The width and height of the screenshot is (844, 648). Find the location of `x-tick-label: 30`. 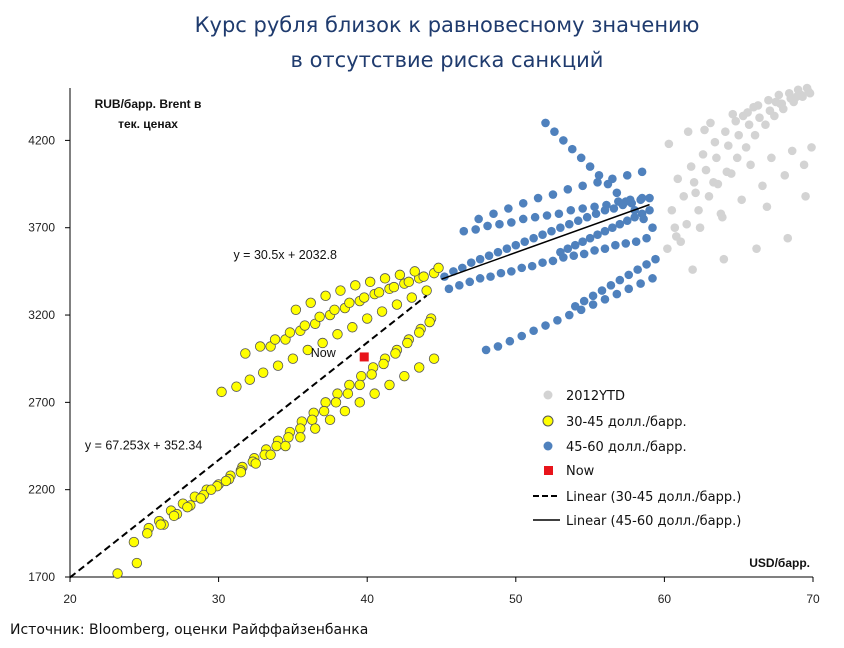

x-tick-label: 30 is located at coordinates (219, 599).